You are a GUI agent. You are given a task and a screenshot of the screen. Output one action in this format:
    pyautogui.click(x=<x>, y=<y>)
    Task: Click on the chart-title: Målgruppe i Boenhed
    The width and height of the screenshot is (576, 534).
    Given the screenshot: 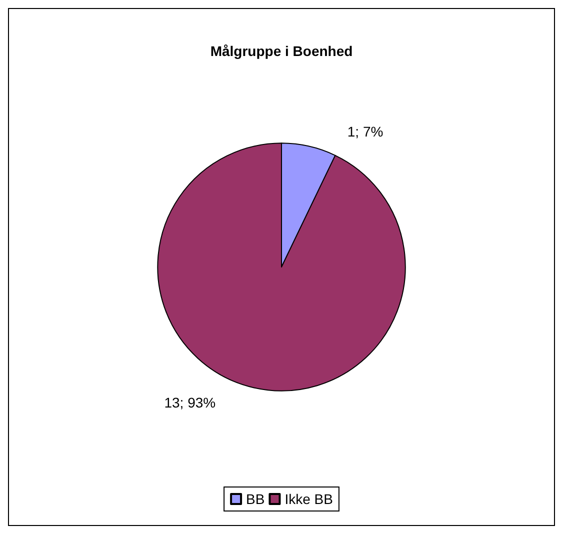 What is the action you would take?
    pyautogui.click(x=281, y=51)
    